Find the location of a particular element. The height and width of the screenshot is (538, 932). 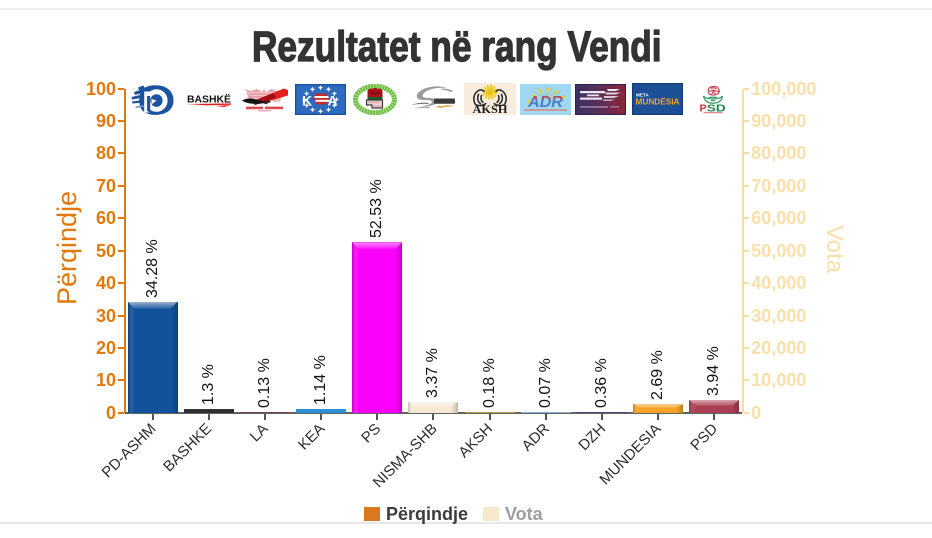

svg-text: A is located at coordinates (333, 101).